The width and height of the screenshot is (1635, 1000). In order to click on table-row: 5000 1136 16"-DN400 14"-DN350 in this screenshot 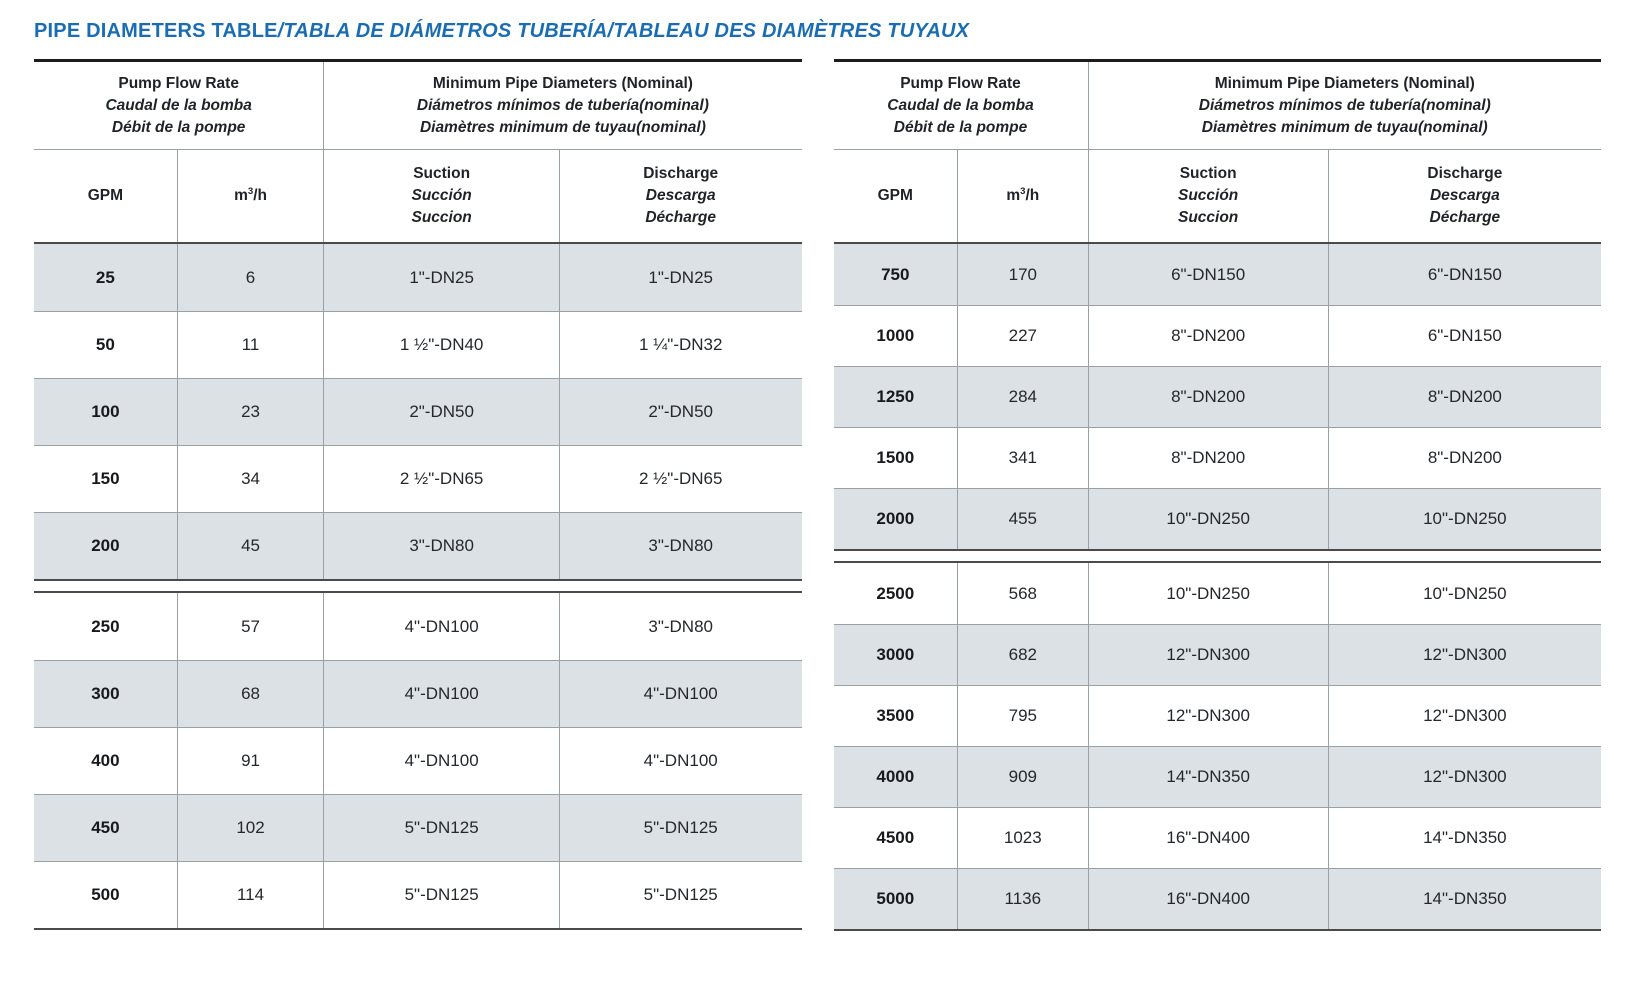, I will do `click(1217, 898)`.